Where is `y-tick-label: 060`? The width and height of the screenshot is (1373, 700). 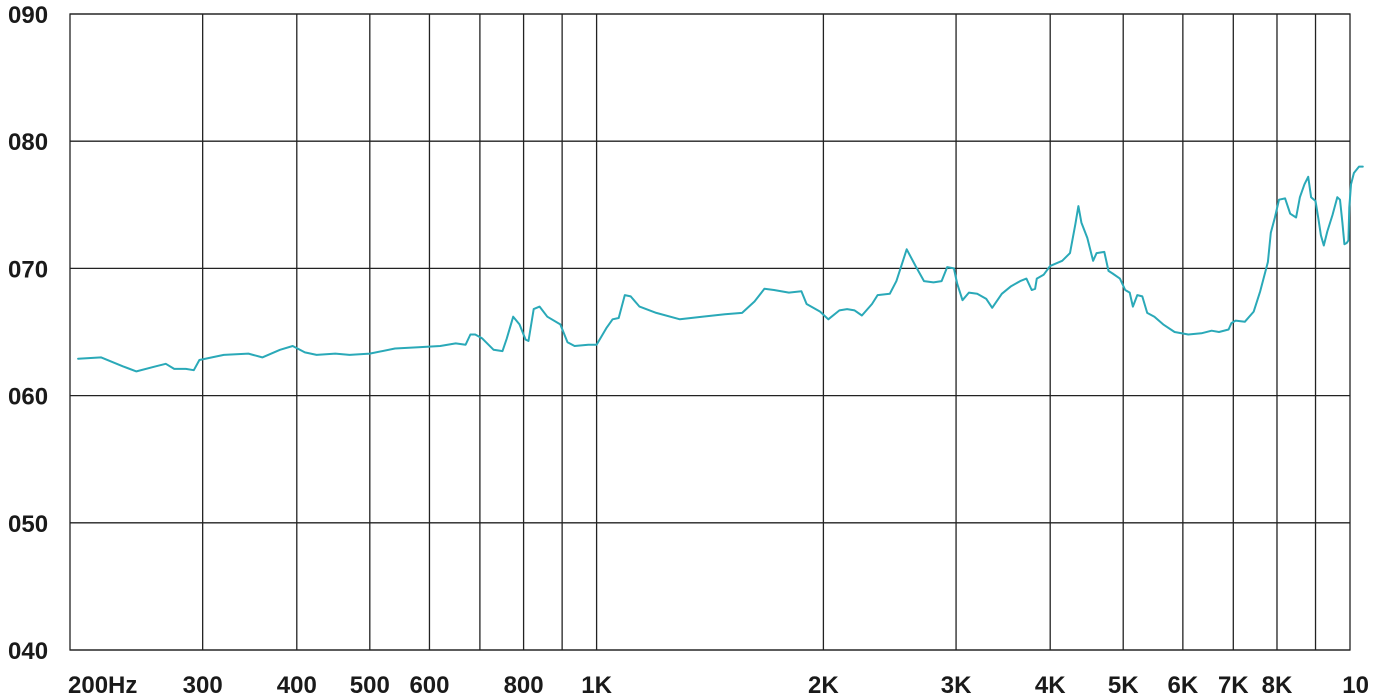 y-tick-label: 060 is located at coordinates (28, 397).